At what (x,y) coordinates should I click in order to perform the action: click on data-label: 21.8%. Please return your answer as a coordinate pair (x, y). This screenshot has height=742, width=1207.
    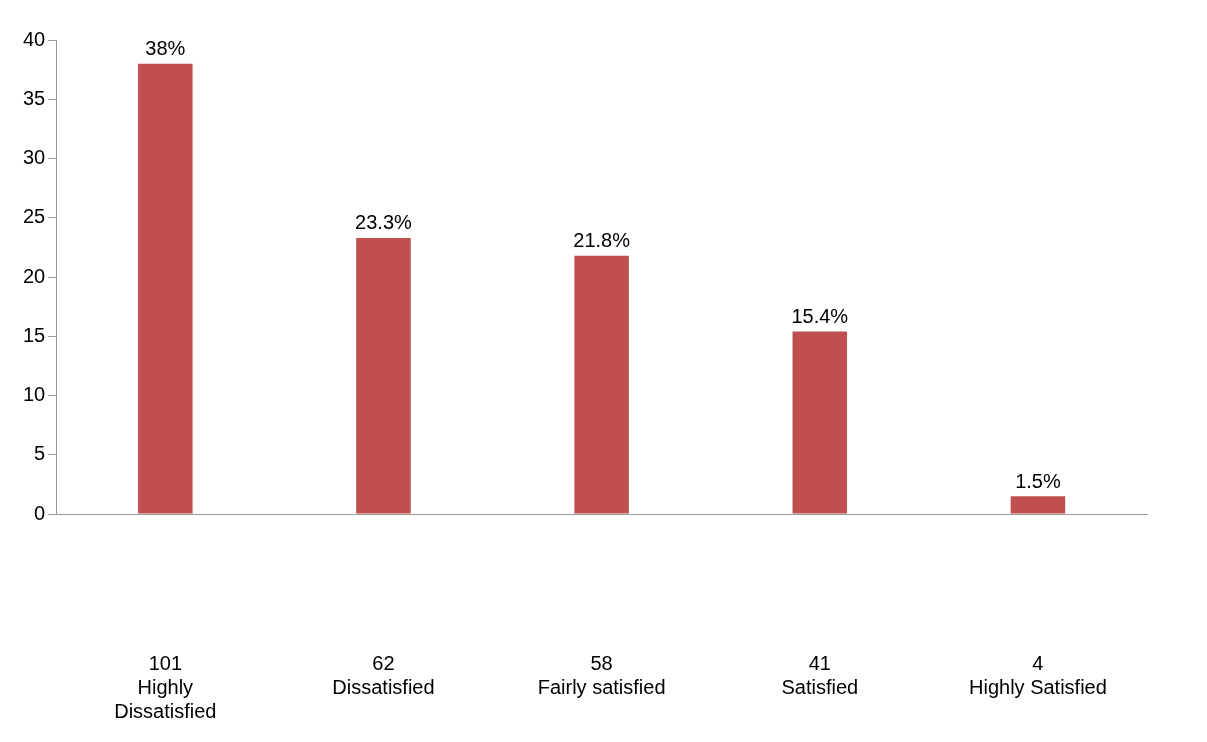
    Looking at the image, I should click on (602, 240).